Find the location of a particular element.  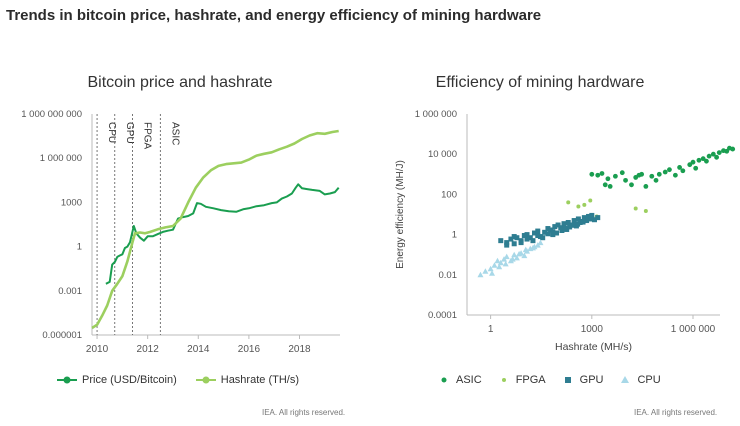

y-tick-label: 10 000 is located at coordinates (442, 154).